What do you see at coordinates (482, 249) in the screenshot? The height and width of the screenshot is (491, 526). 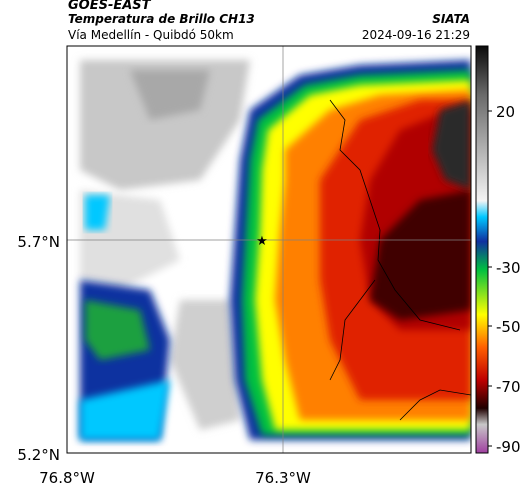 I see `colorbar` at bounding box center [482, 249].